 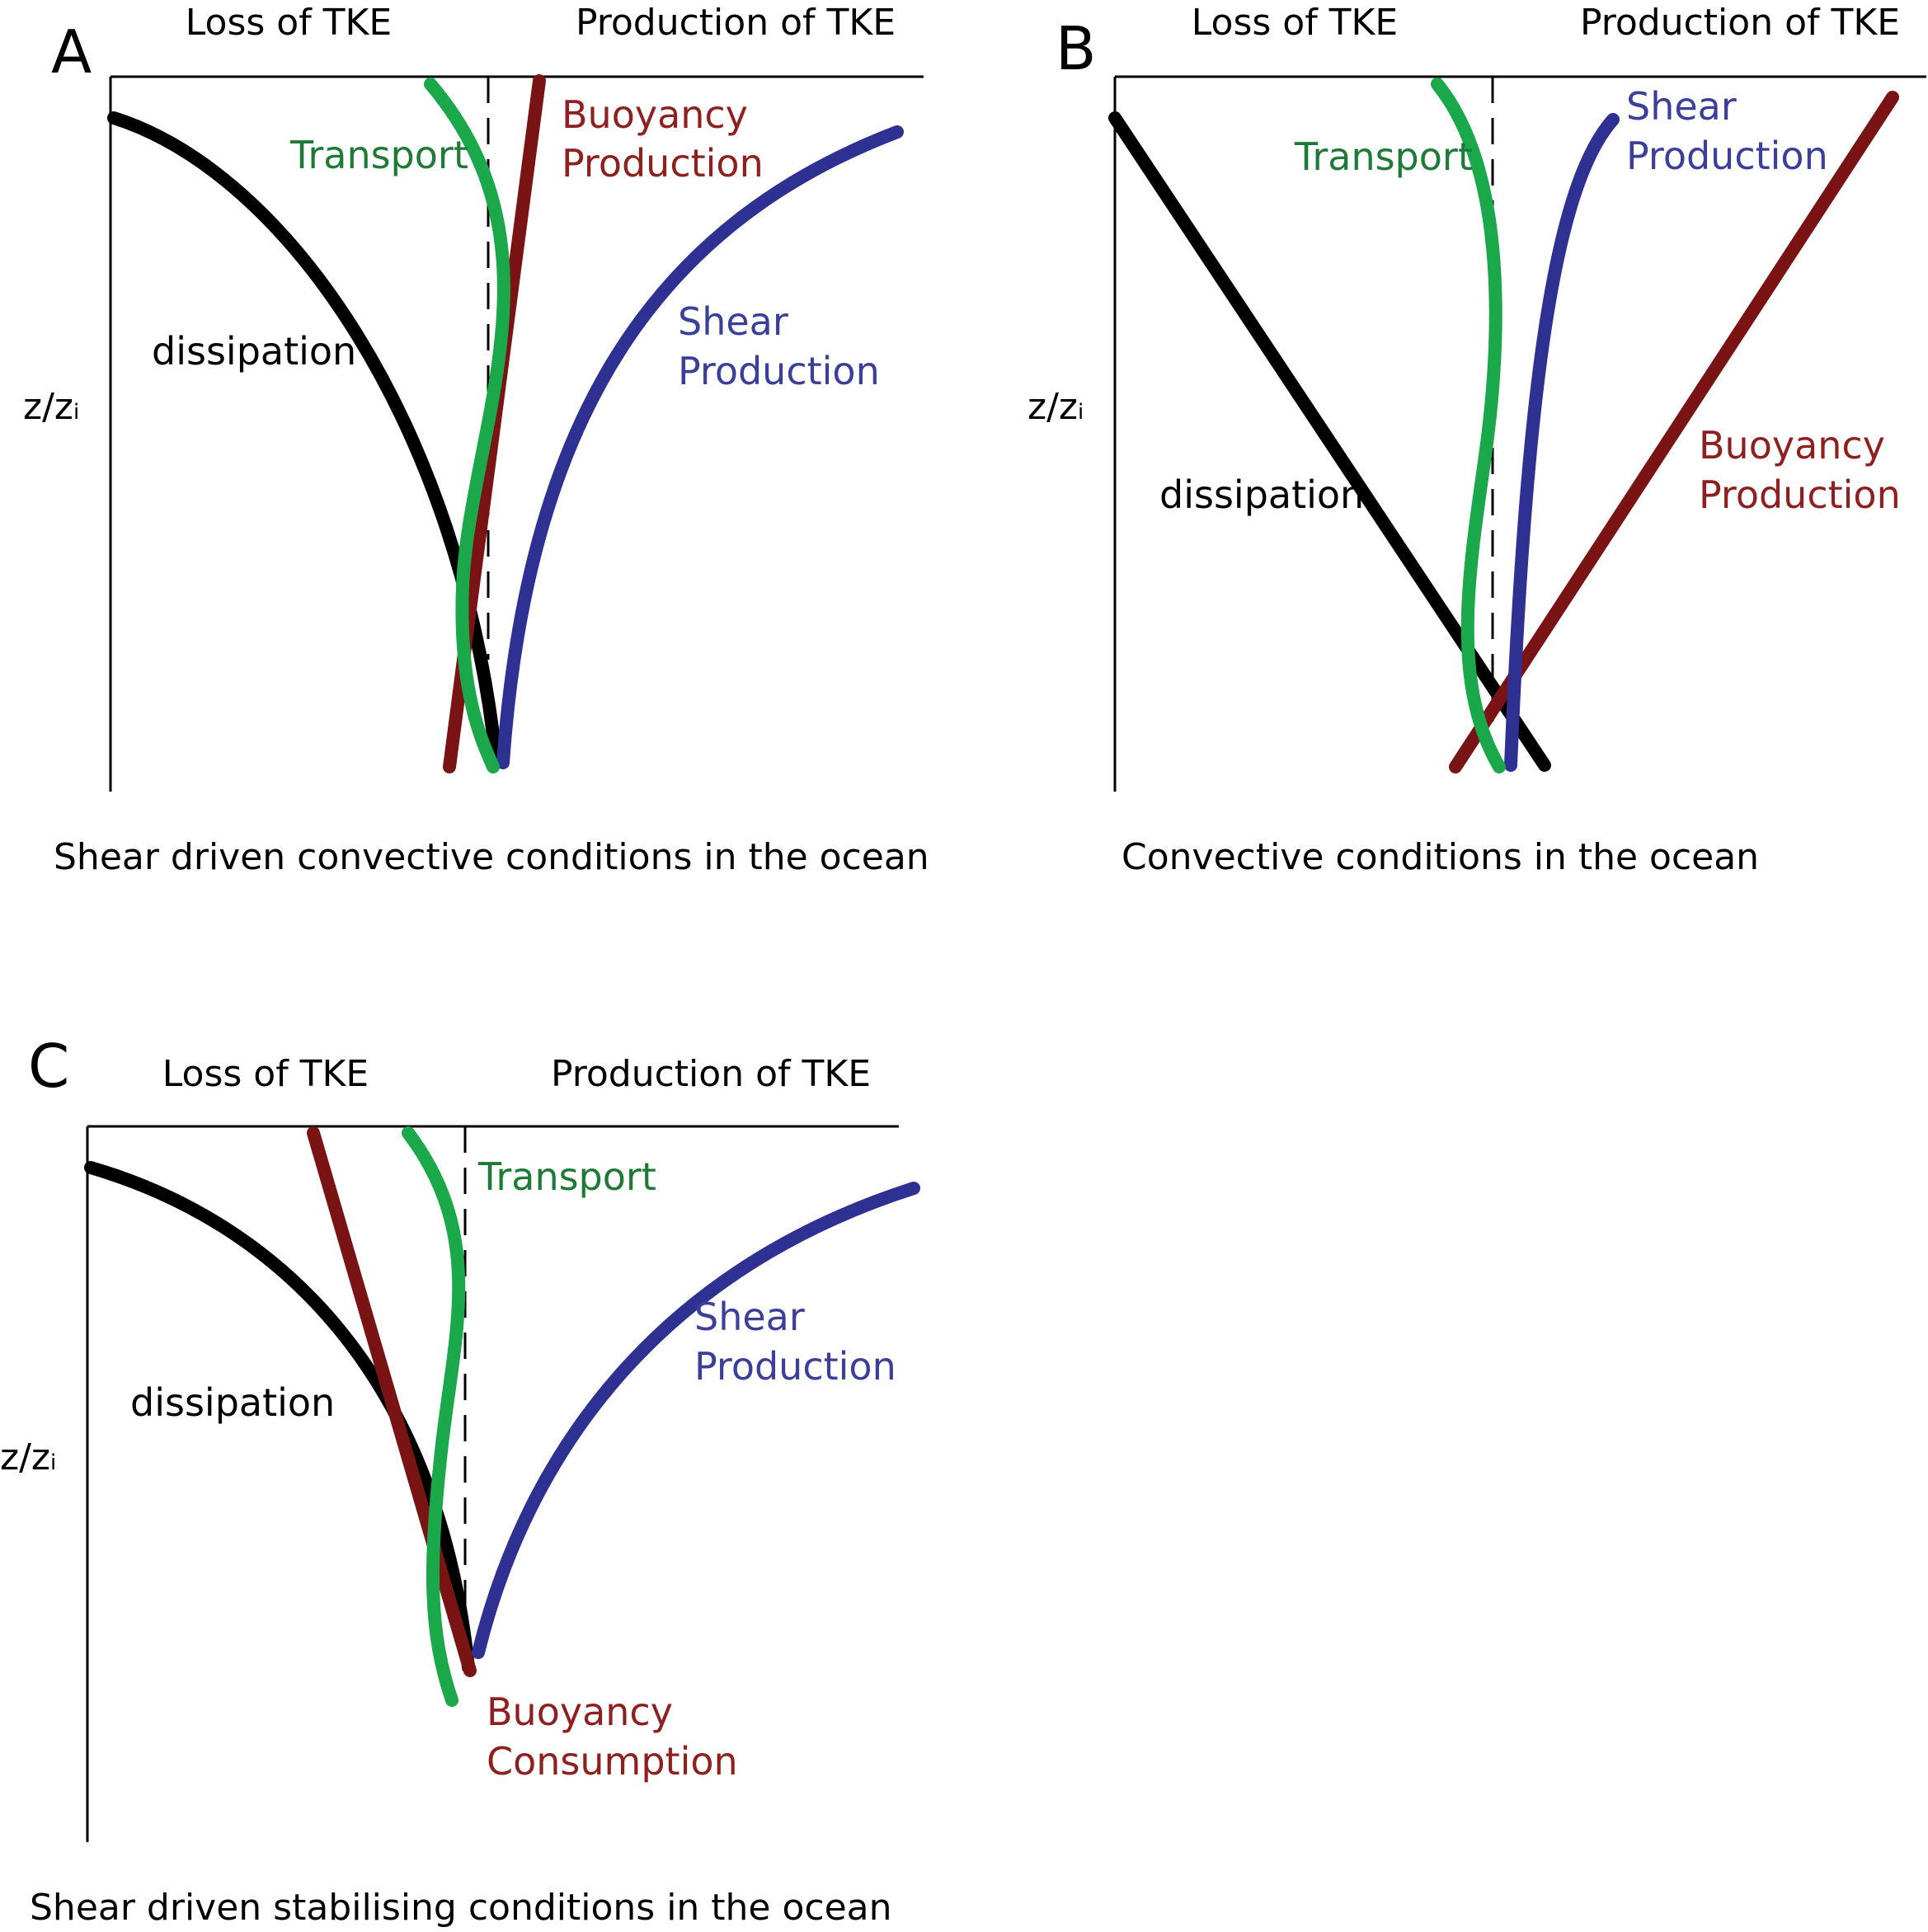 I want to click on panel-b-shear-curve, so click(x=1562, y=442).